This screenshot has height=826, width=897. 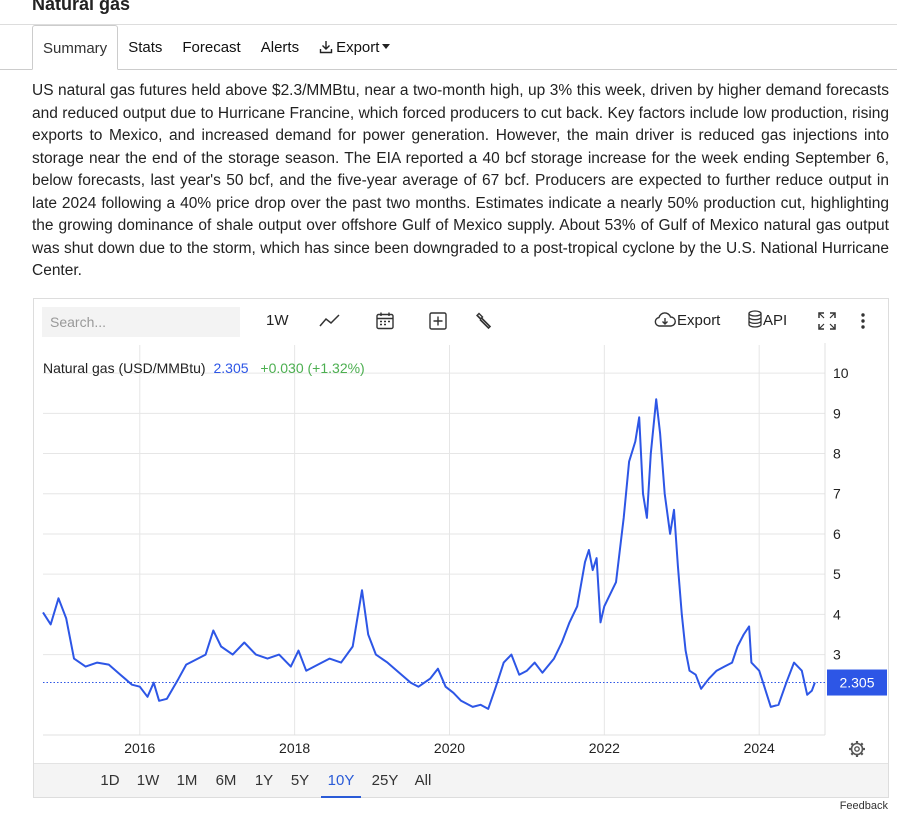 What do you see at coordinates (837, 534) in the screenshot?
I see `y-tick-label: 6` at bounding box center [837, 534].